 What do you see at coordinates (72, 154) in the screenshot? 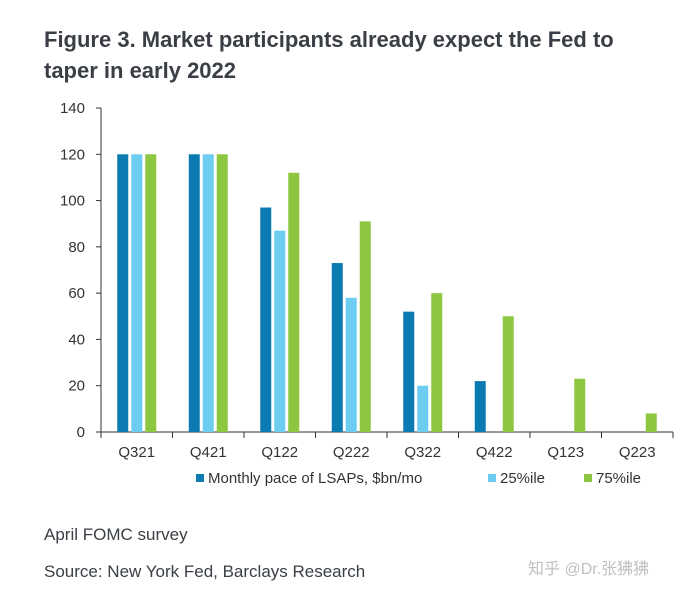
I see `y-tick-label: 120` at bounding box center [72, 154].